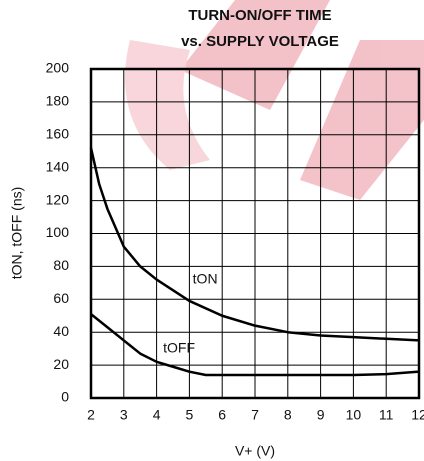 The height and width of the screenshot is (461, 424). Describe the element at coordinates (91, 415) in the screenshot. I see `x-tick-label: 2` at that location.